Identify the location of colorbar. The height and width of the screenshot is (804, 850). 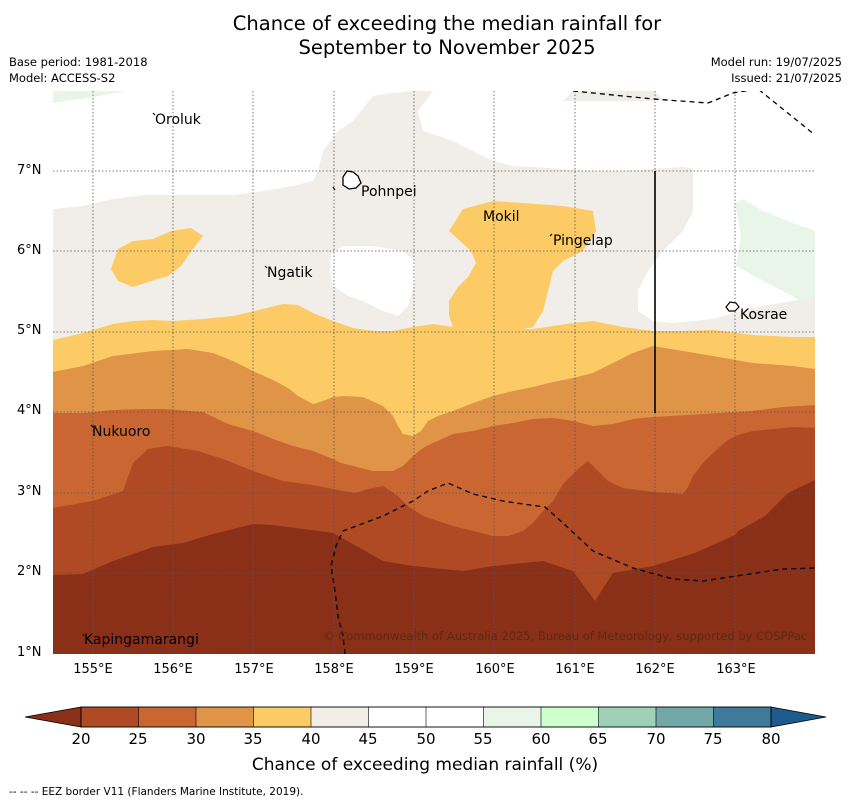
(425, 719).